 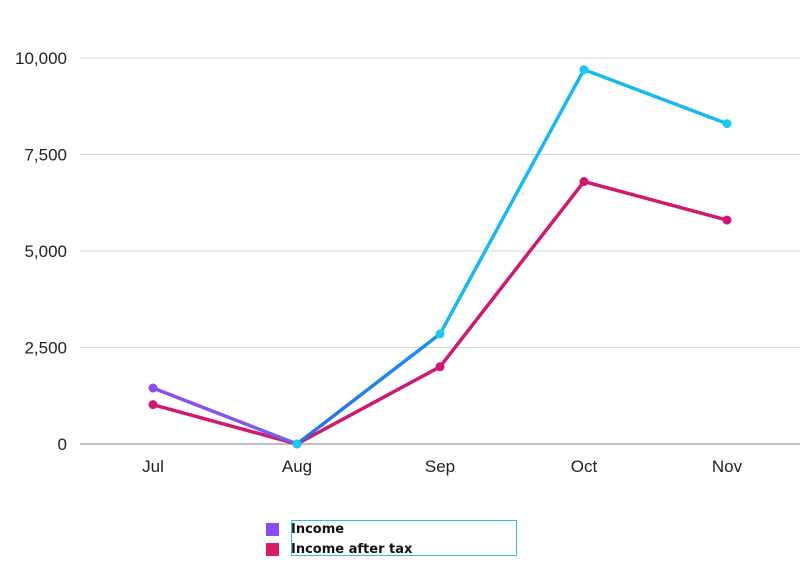 What do you see at coordinates (392, 529) in the screenshot?
I see `legend-item-income: Income` at bounding box center [392, 529].